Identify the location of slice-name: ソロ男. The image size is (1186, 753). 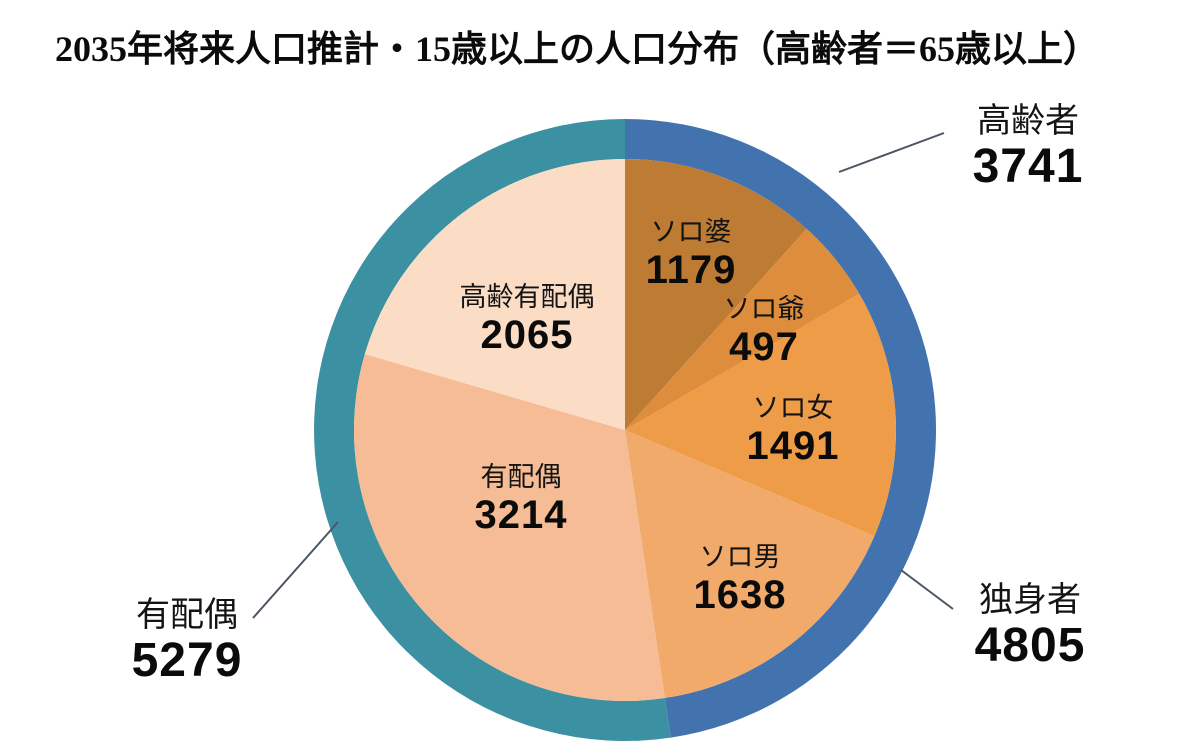
(740, 557).